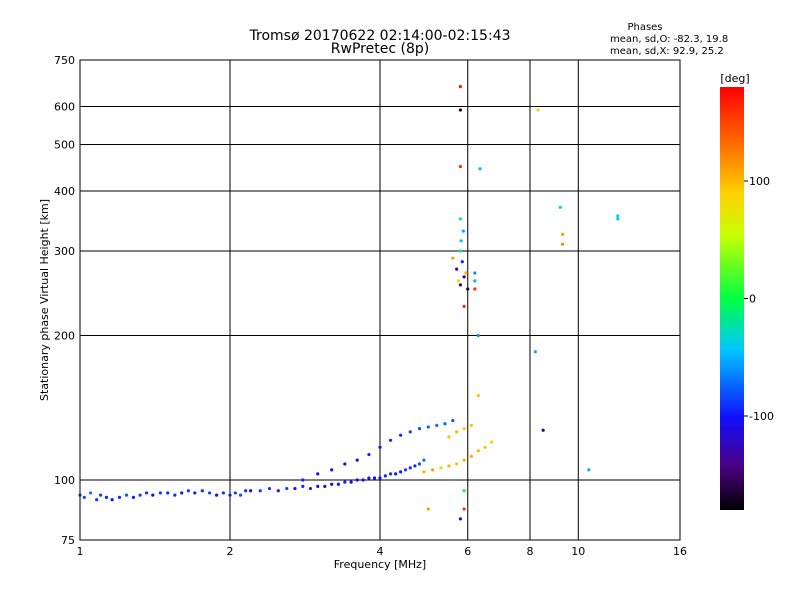 The image size is (800, 600). I want to click on y-axis-label: Stationary phase Virtual Height [km], so click(44, 300).